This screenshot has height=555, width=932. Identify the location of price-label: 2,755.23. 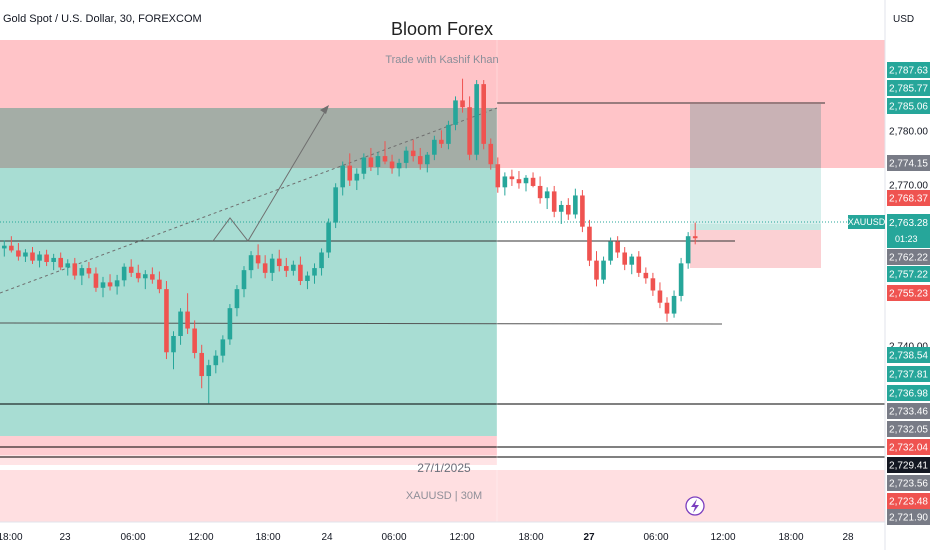
(908, 293).